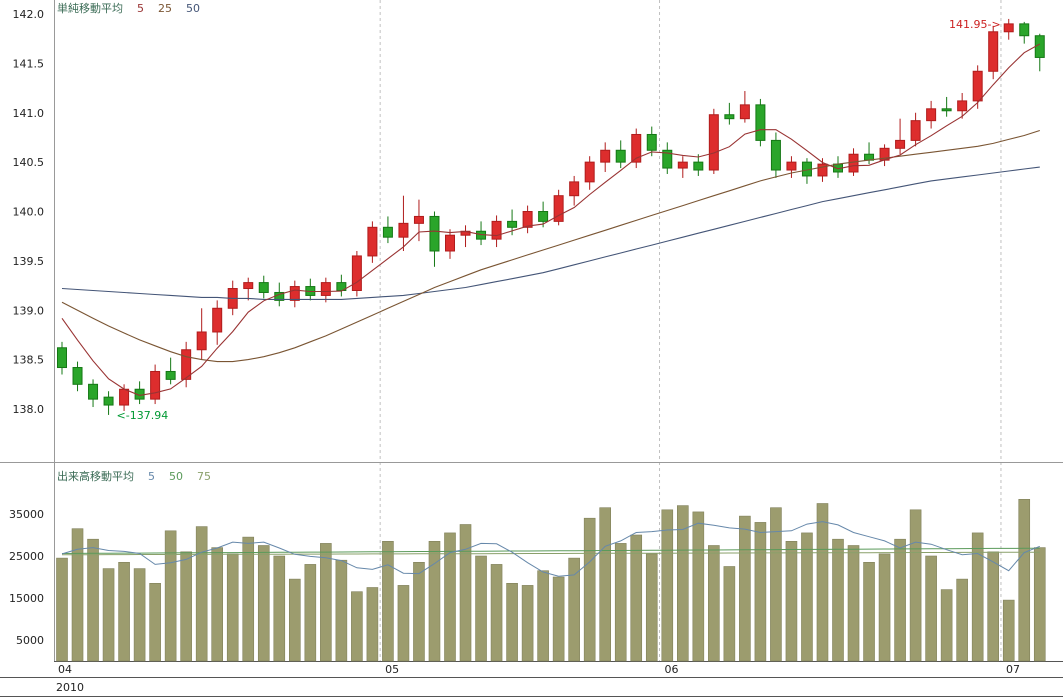 The width and height of the screenshot is (1063, 698). Describe the element at coordinates (143, 415) in the screenshot. I see `svg-text: <-137.94` at that location.